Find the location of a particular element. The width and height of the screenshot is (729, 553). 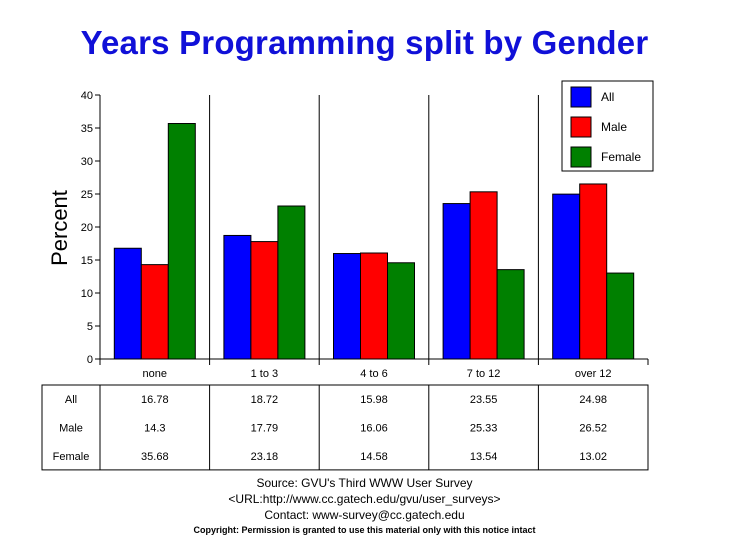

table-cell: 26.52 is located at coordinates (593, 428).